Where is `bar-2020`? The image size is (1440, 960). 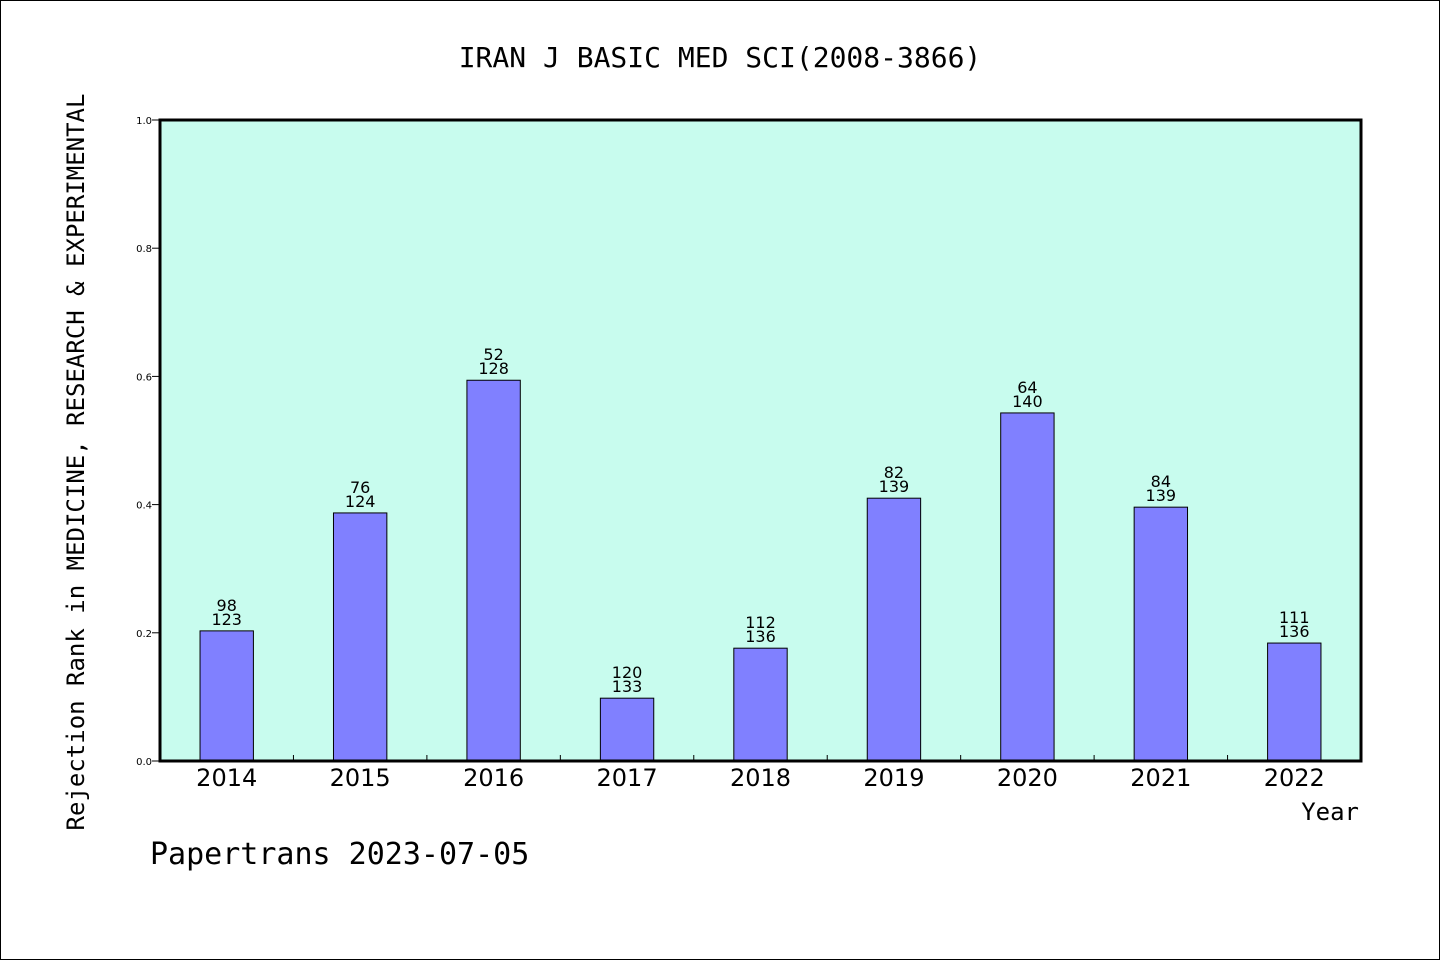 bar-2020 is located at coordinates (1027, 587).